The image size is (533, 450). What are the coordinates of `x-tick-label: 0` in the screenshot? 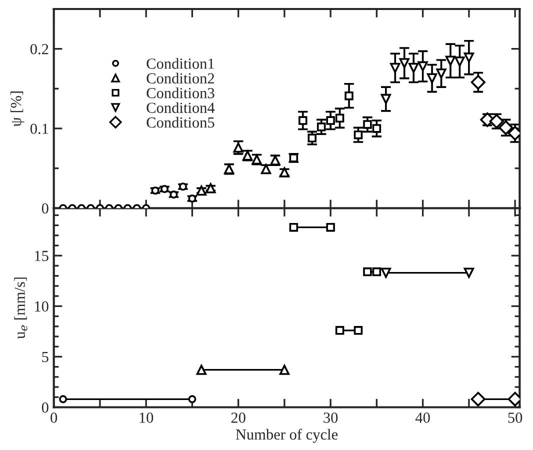 It's located at (54, 417).